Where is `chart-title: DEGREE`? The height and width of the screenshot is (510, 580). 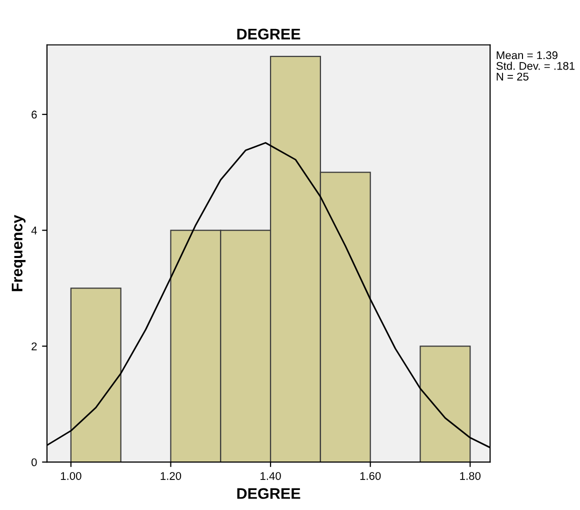
chart-title: DEGREE is located at coordinates (268, 34).